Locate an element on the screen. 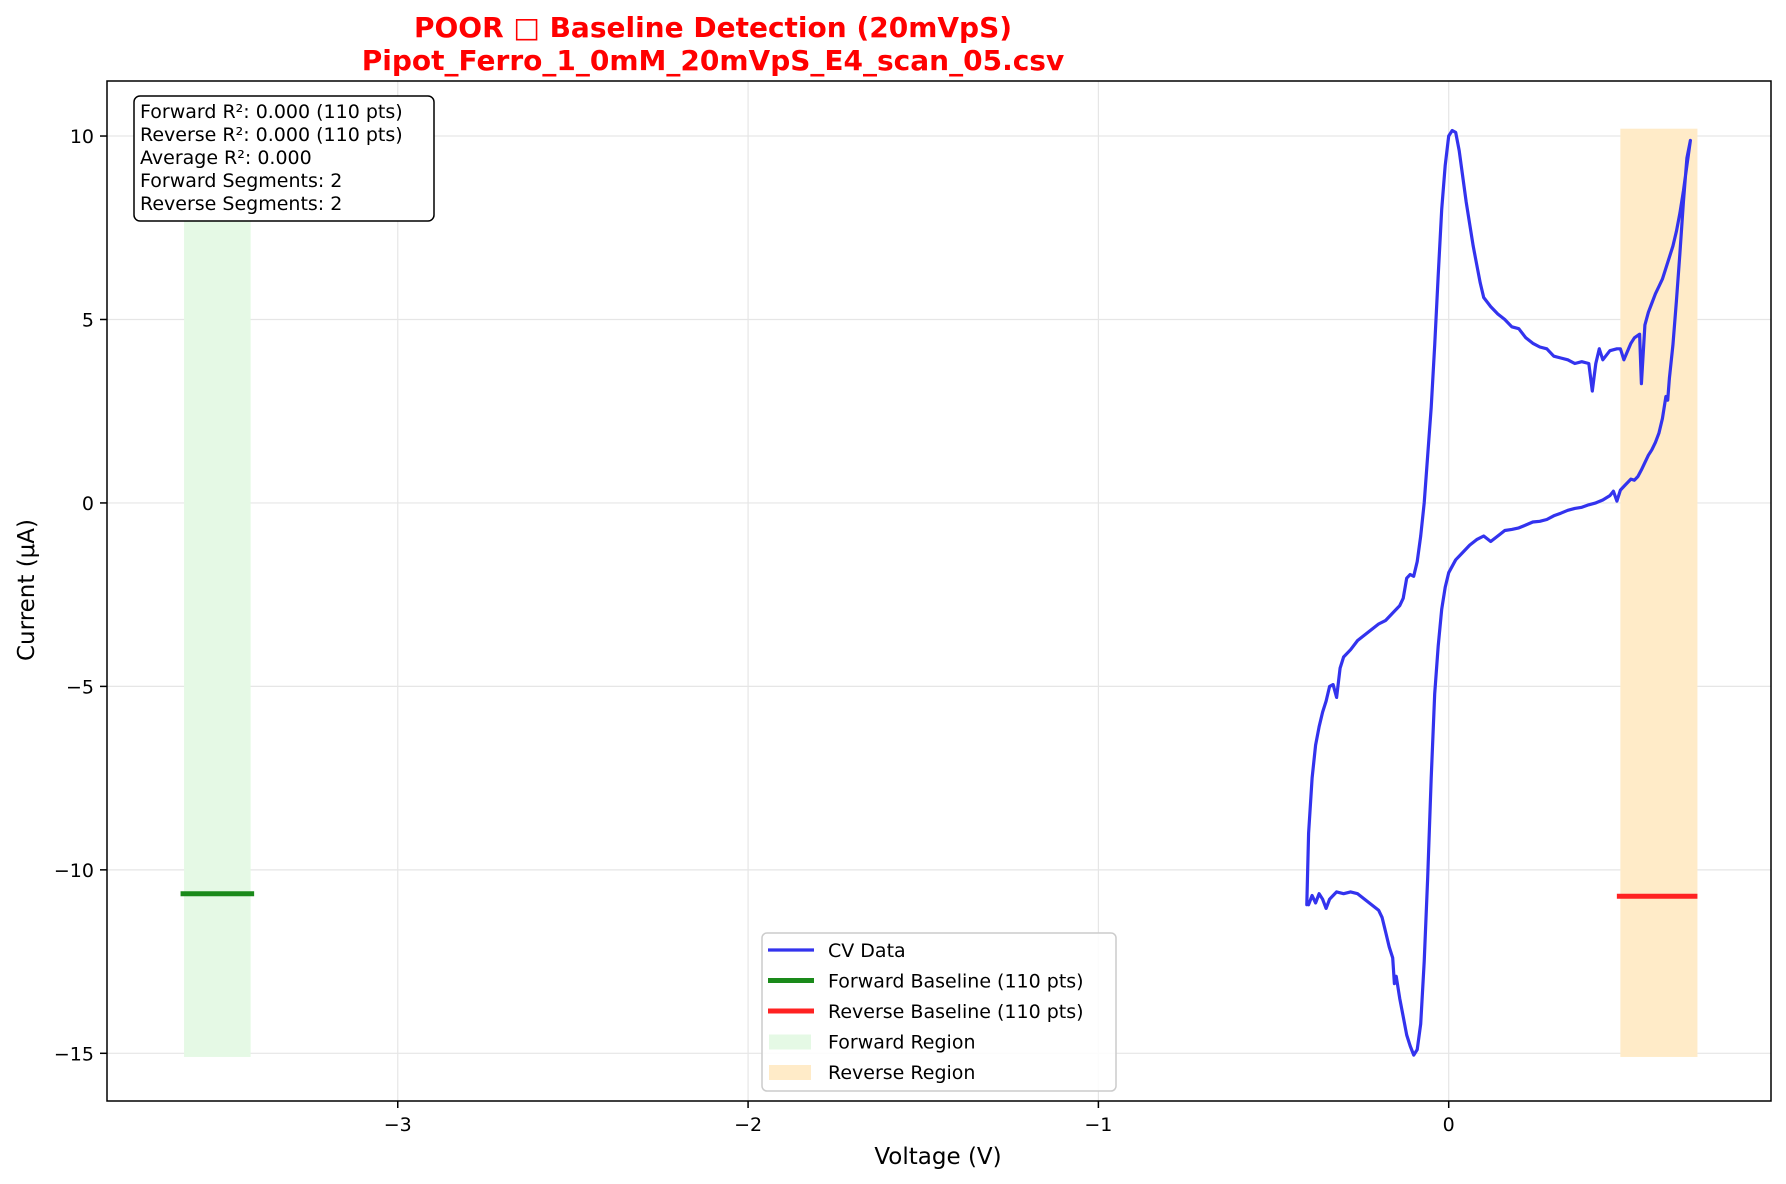 This screenshot has height=1184, width=1786. legend-label: Reverse Region is located at coordinates (901, 1073).